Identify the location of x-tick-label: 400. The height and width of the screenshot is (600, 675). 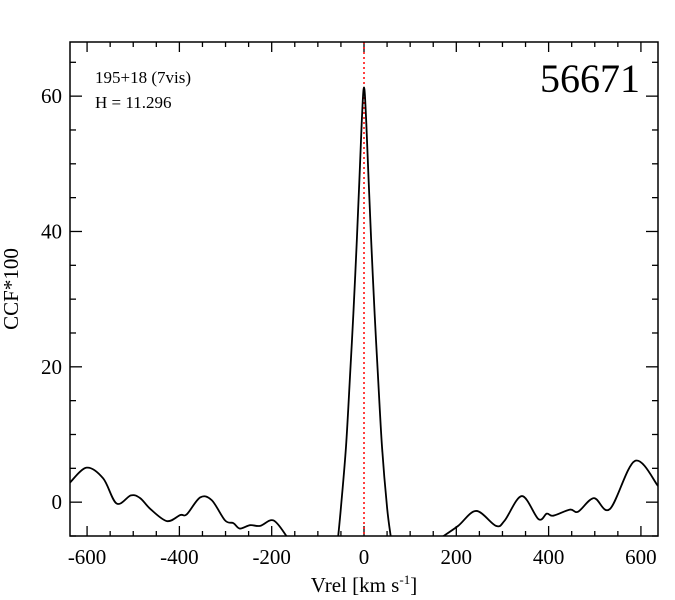
(549, 557).